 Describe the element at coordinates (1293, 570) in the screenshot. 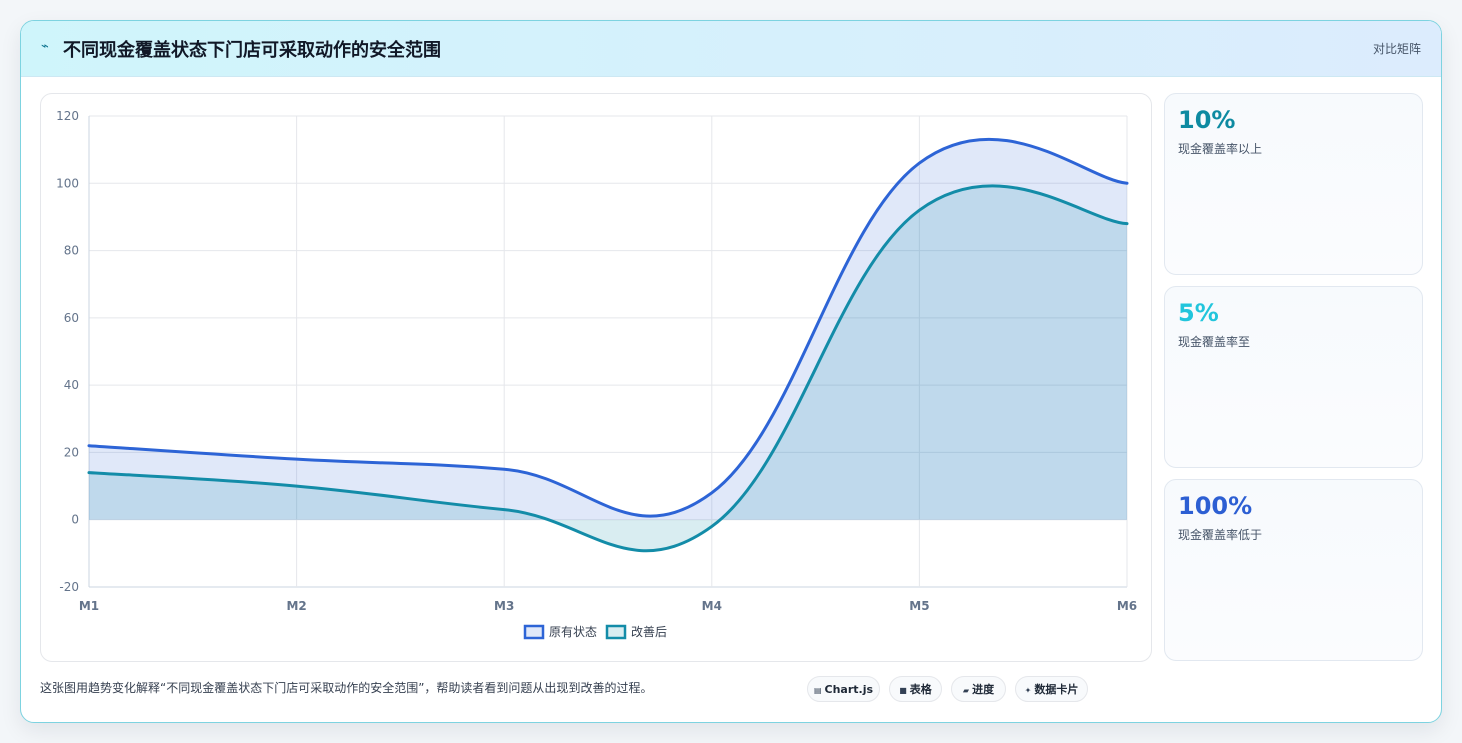

I see `stat-card-3: 100% 现金覆盖率低于` at that location.